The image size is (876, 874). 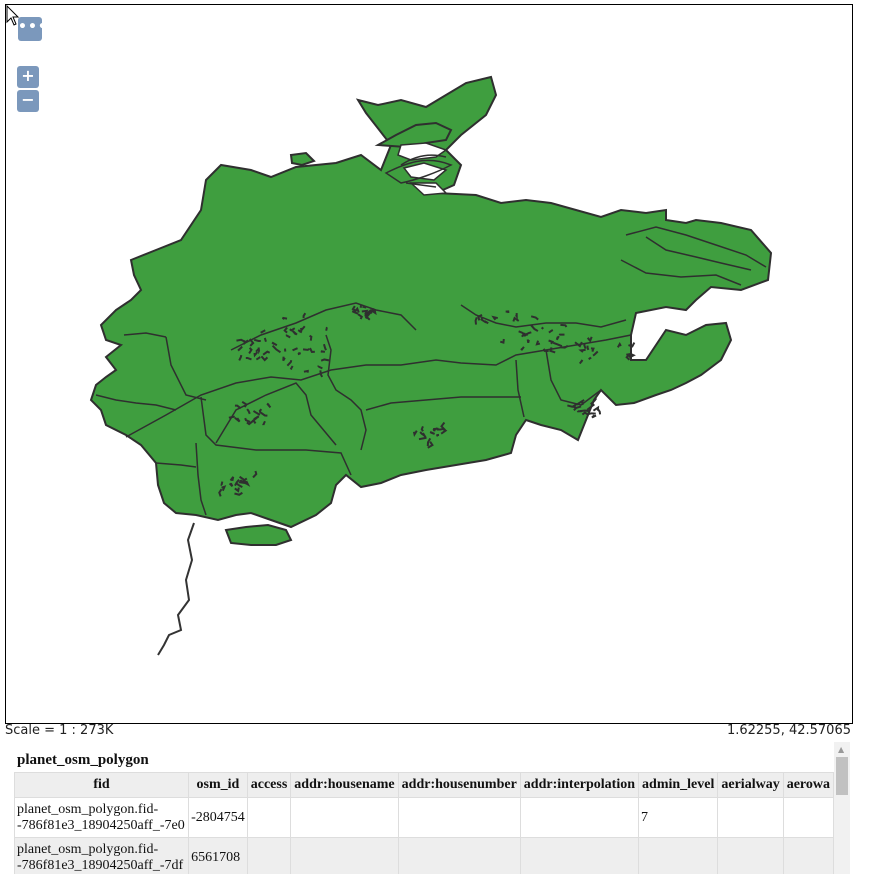 What do you see at coordinates (808, 817) in the screenshot?
I see `aeroway-cell` at bounding box center [808, 817].